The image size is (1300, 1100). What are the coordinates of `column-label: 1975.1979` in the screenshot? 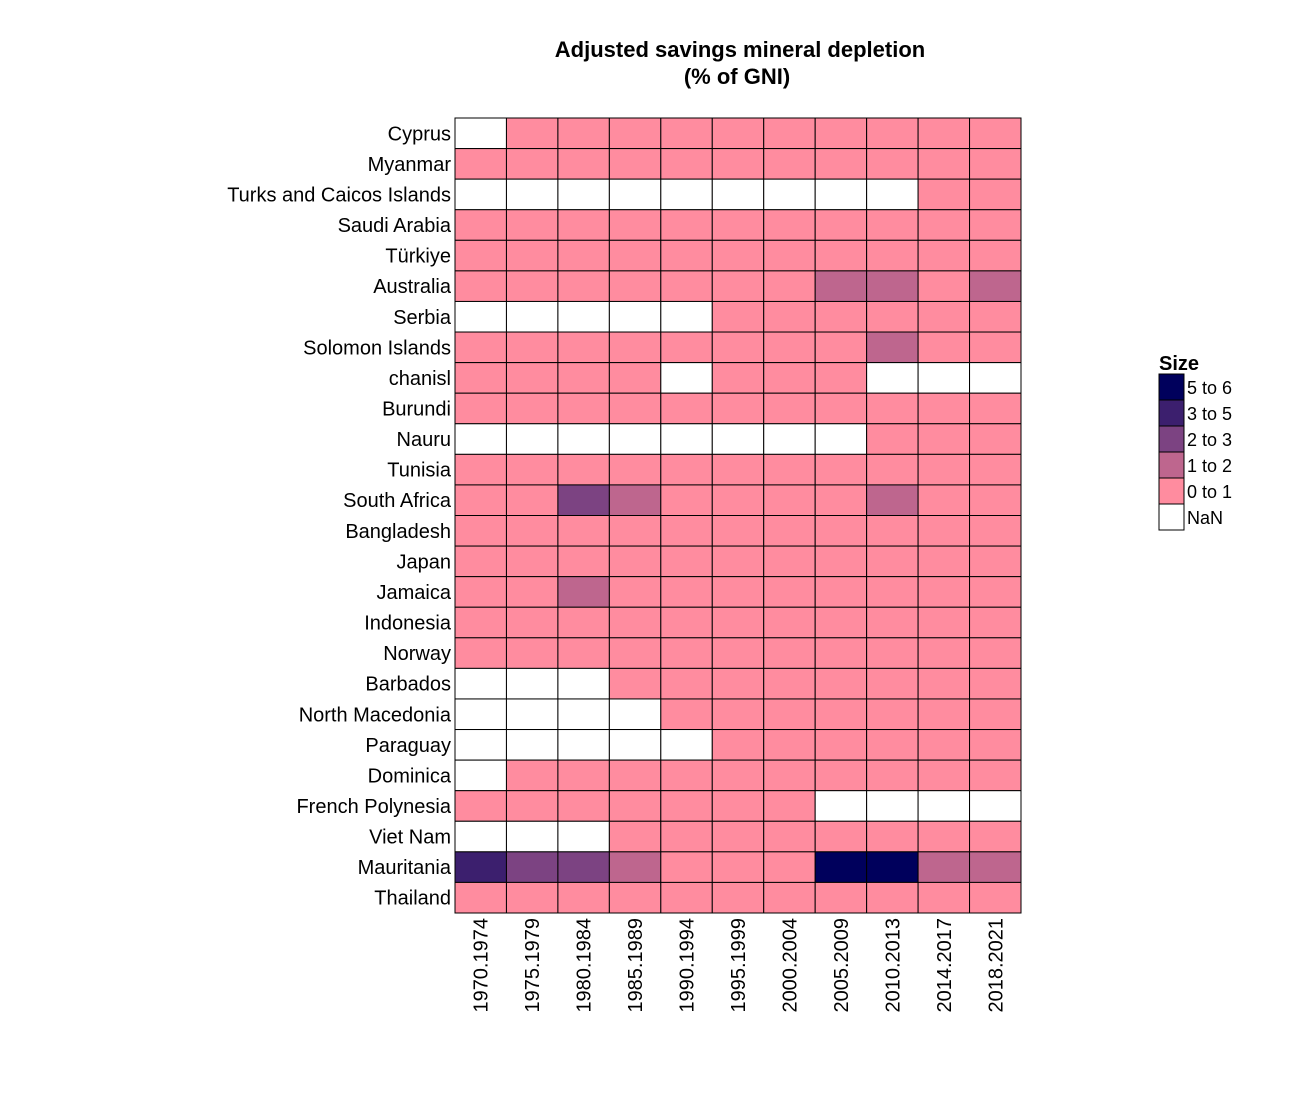 It's located at (533, 965).